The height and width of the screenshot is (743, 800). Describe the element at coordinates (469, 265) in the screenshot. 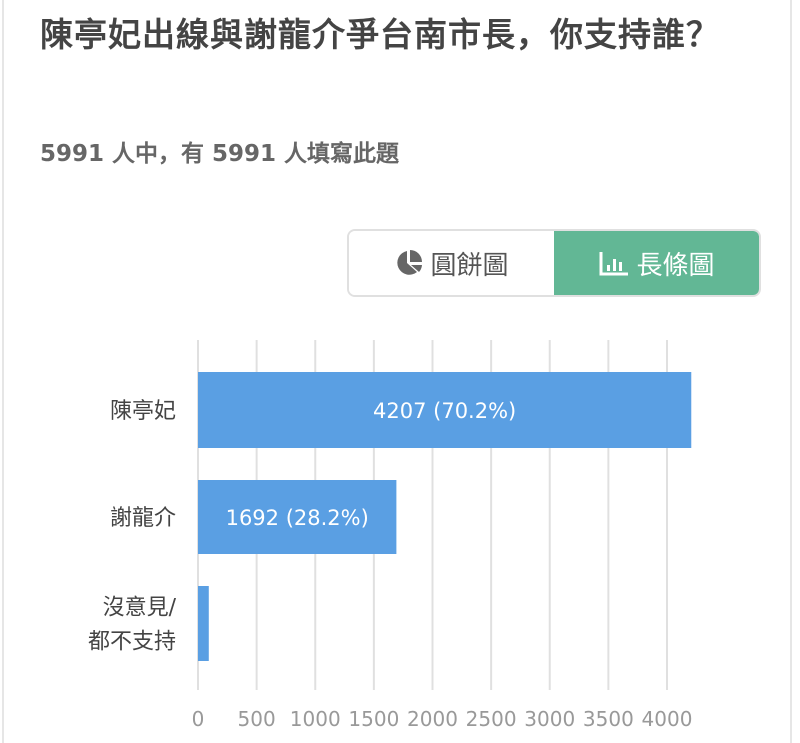

I see `pie-chart-label: 圓餅圖` at that location.